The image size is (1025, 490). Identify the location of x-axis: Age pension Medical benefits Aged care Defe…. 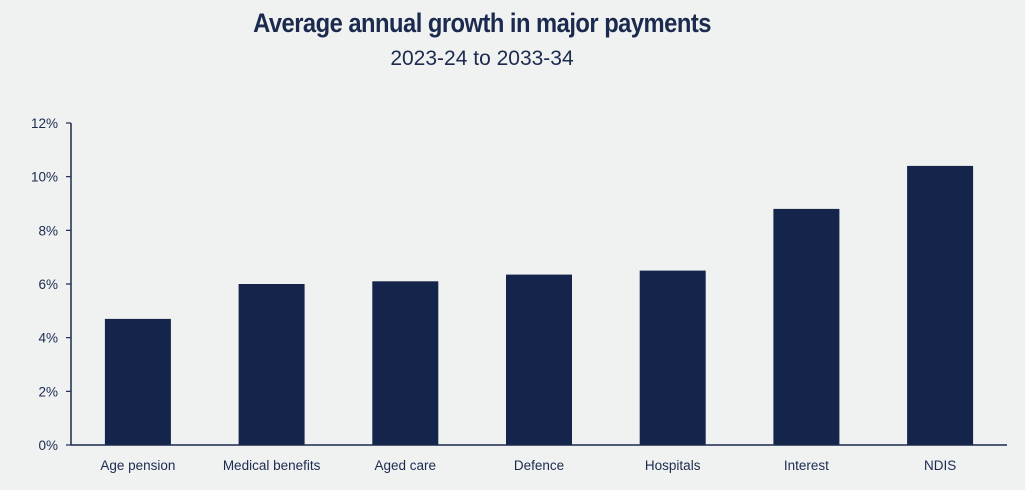
(539, 458).